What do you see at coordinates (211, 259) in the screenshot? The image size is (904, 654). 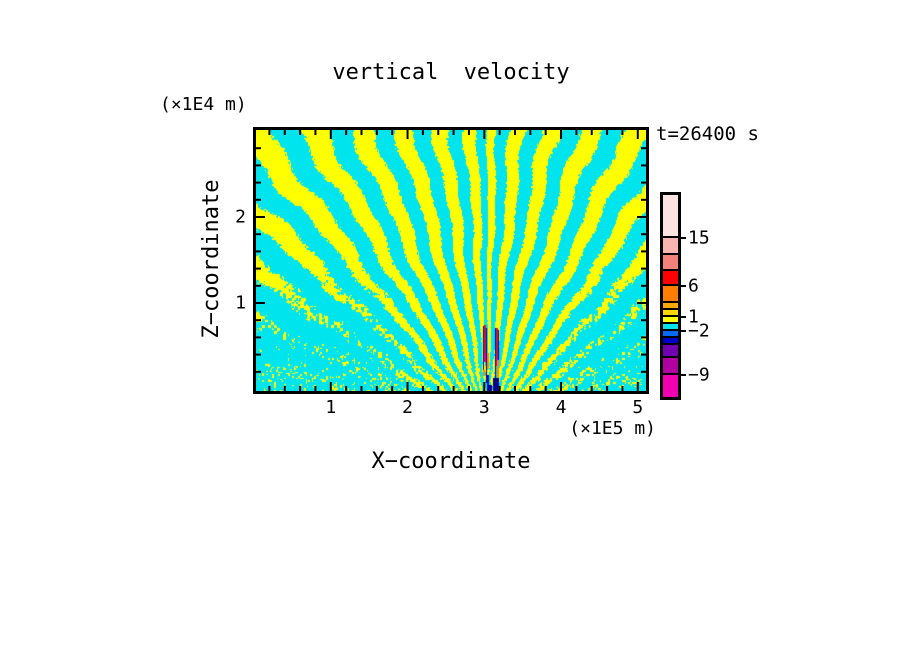 I see `y-axis-title: Z−coordinate` at bounding box center [211, 259].